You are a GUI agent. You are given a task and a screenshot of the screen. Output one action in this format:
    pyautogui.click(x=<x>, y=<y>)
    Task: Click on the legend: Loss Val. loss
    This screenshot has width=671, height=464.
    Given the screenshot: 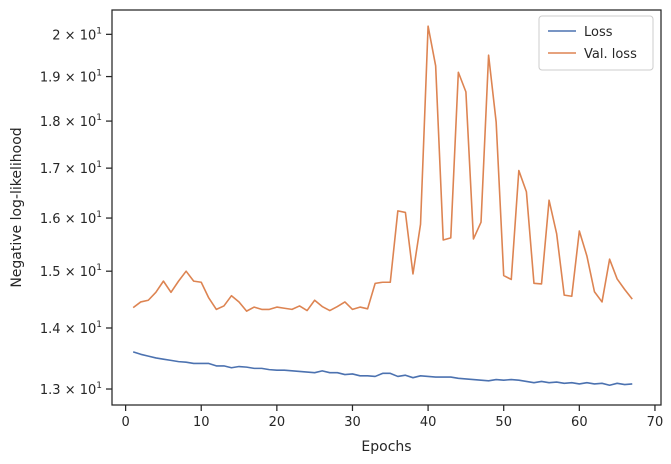 What is the action you would take?
    pyautogui.click(x=596, y=43)
    